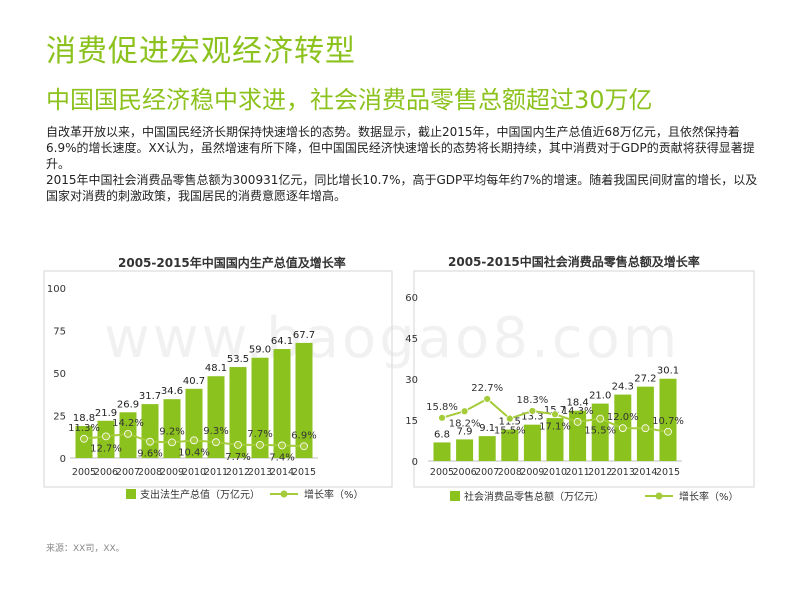  I want to click on bar-data-label: 18.8, so click(84, 418).